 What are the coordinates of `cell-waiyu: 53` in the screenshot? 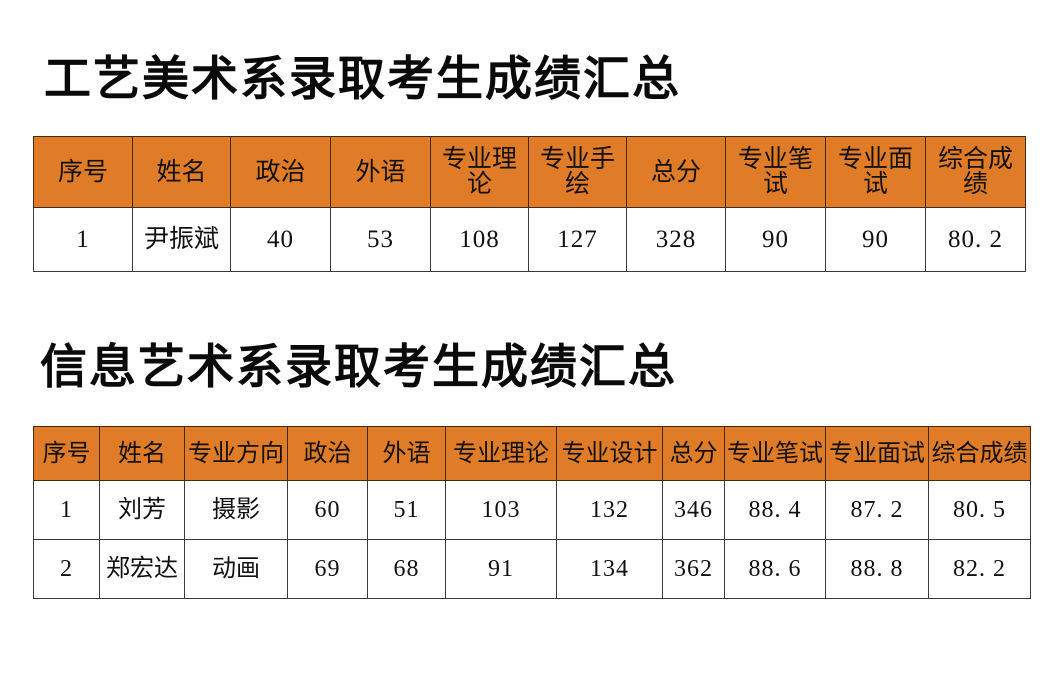 It's located at (380, 239).